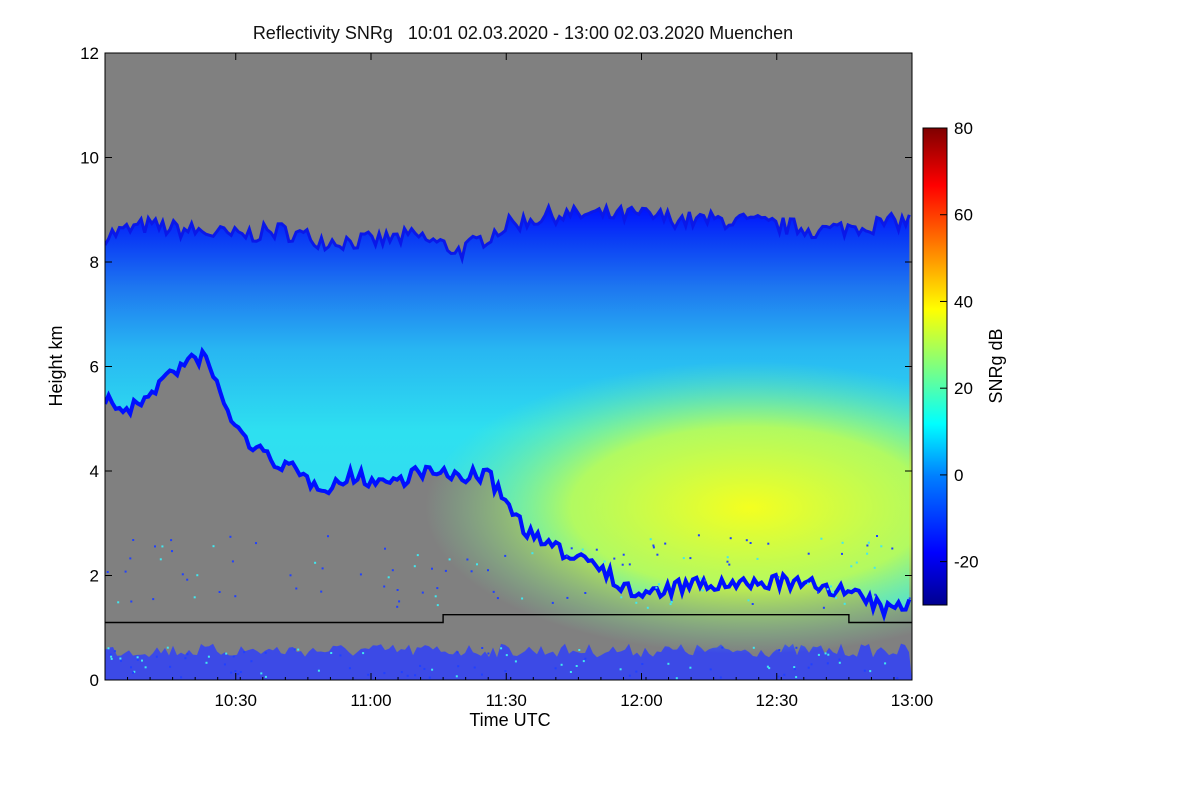 Image resolution: width=1200 pixels, height=800 pixels. I want to click on y-tick-label: 4, so click(94, 471).